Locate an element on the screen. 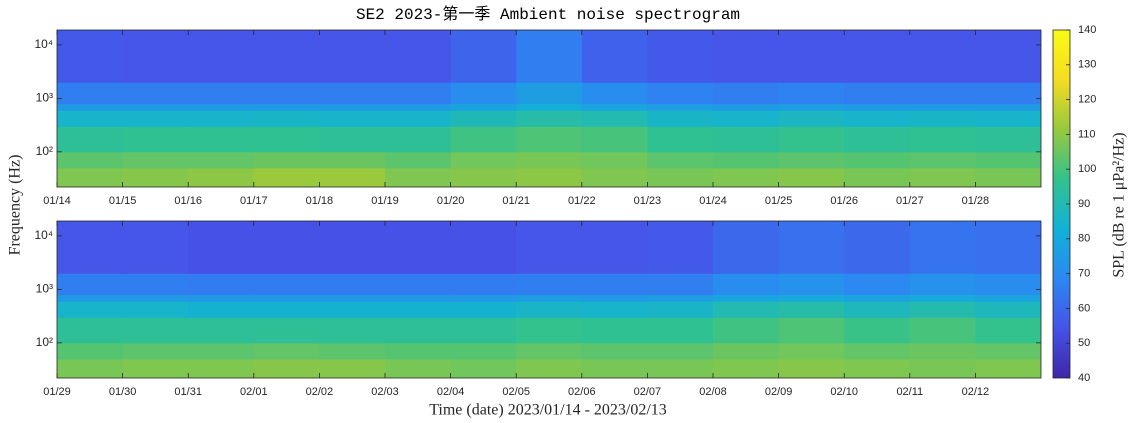 This screenshot has width=1132, height=423. y-tick-label: 10⁴ is located at coordinates (43, 44).